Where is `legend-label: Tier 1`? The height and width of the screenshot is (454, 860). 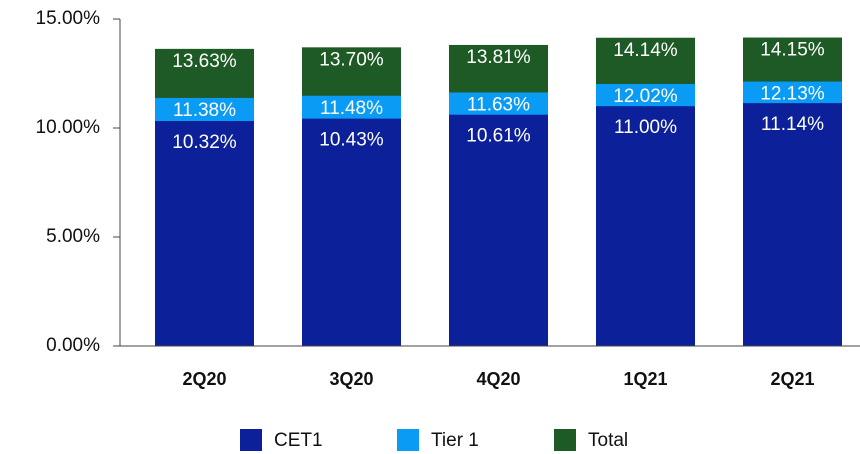
legend-label: Tier 1 is located at coordinates (455, 440).